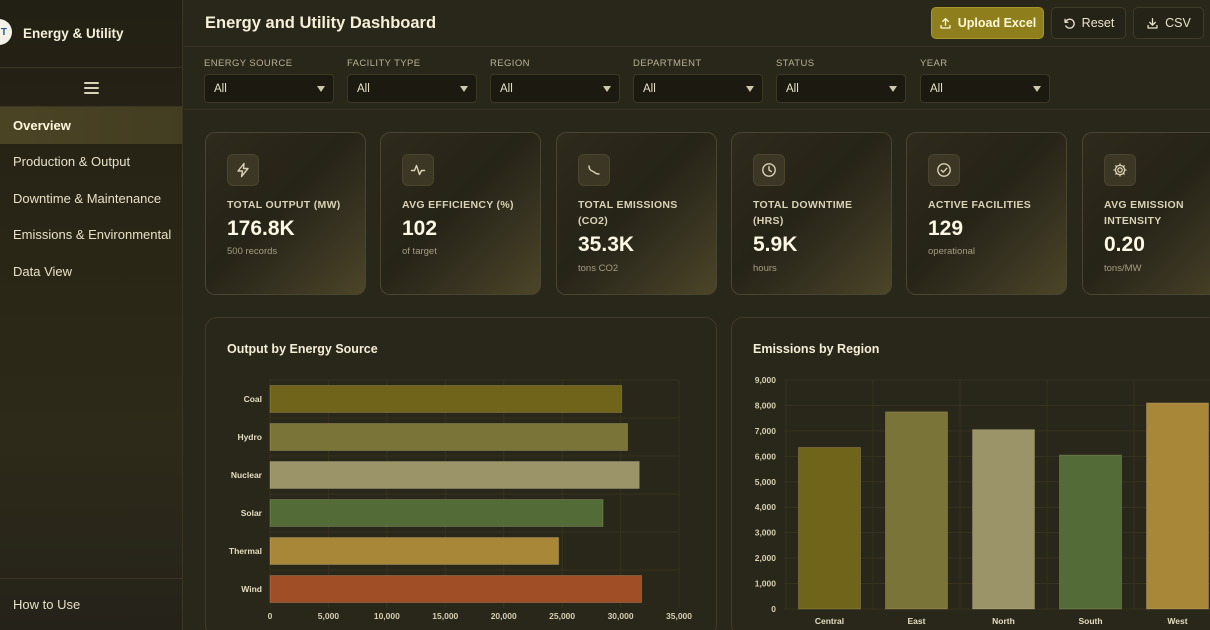 This screenshot has height=630, width=1210. What do you see at coordinates (598, 268) in the screenshot?
I see `kpi-subtext: tons CO2` at bounding box center [598, 268].